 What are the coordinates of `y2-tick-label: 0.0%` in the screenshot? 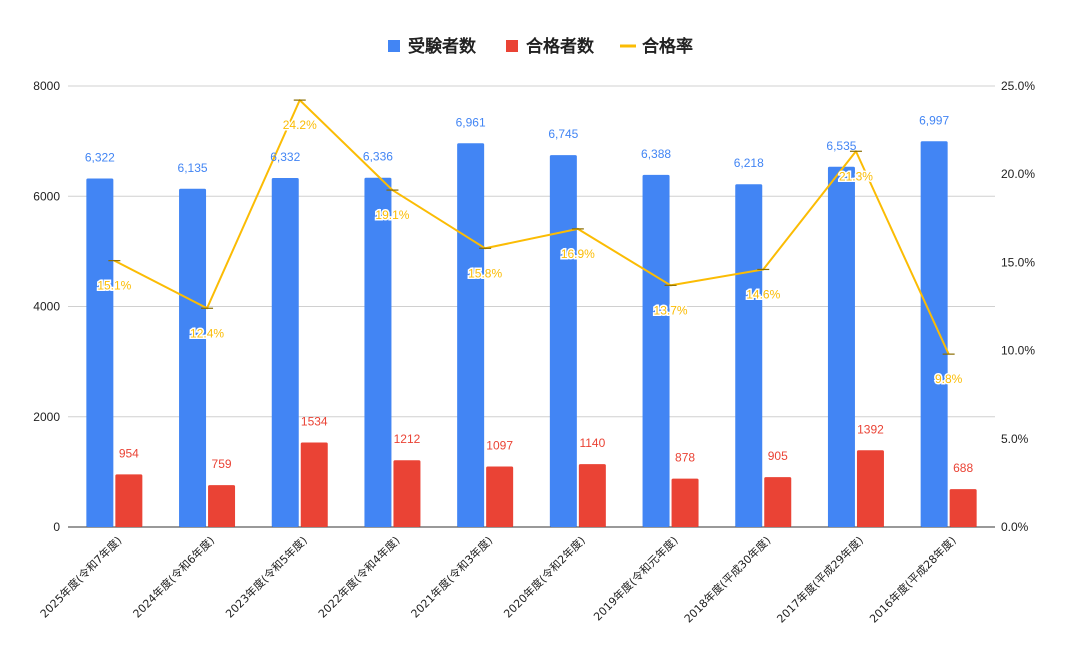 It's located at (1015, 527).